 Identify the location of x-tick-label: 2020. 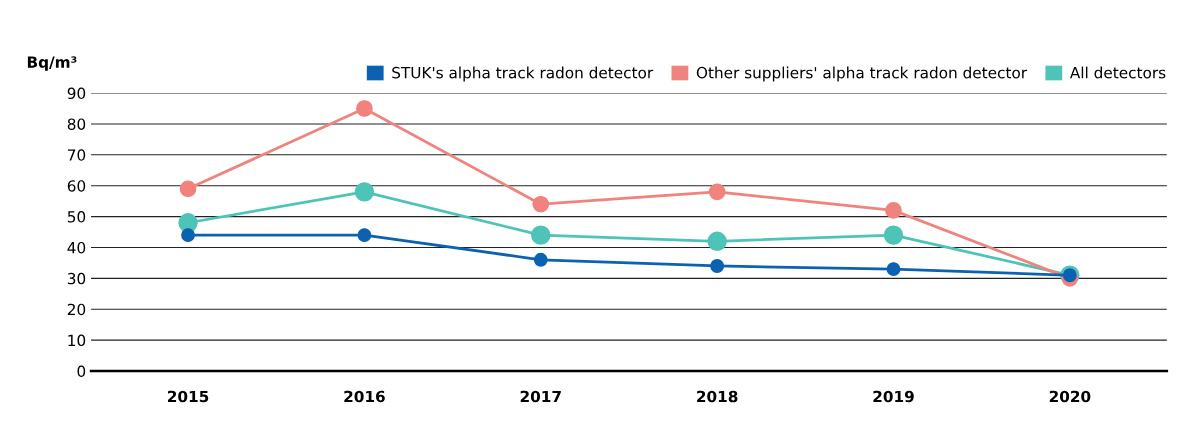
(1070, 396).